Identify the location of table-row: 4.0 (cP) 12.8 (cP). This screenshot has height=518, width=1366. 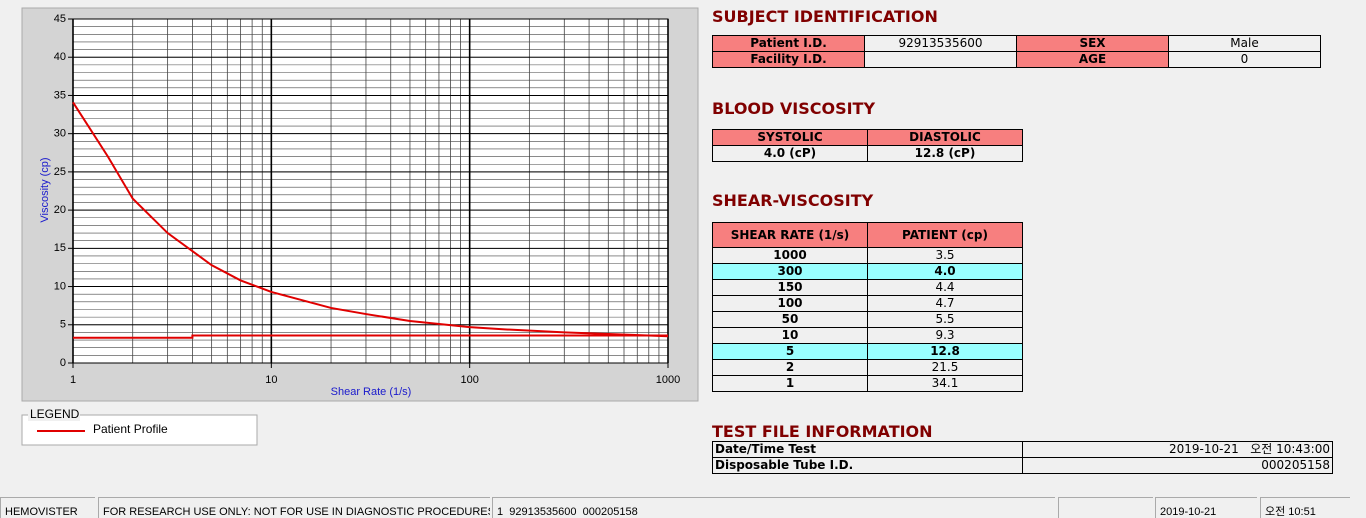
(867, 153).